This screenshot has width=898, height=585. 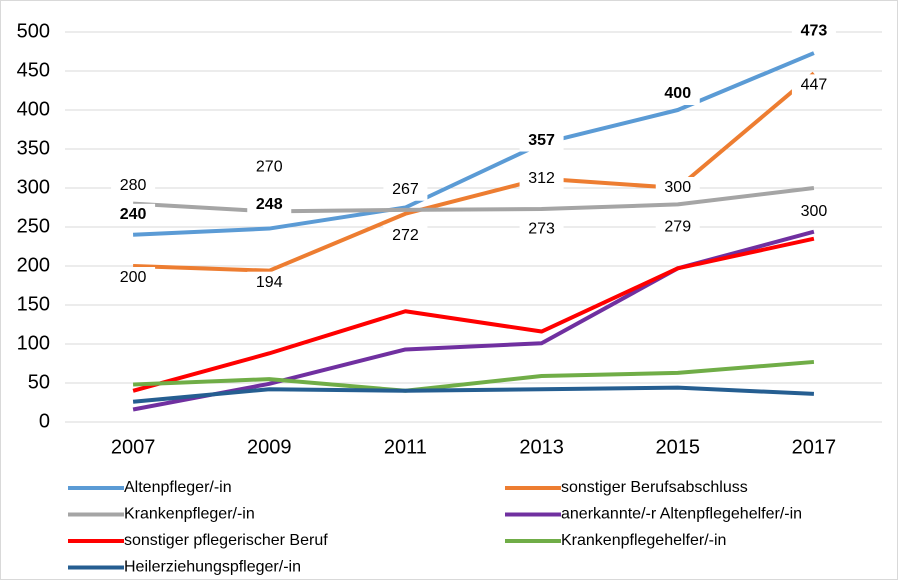 I want to click on data-label: 400, so click(x=677, y=93).